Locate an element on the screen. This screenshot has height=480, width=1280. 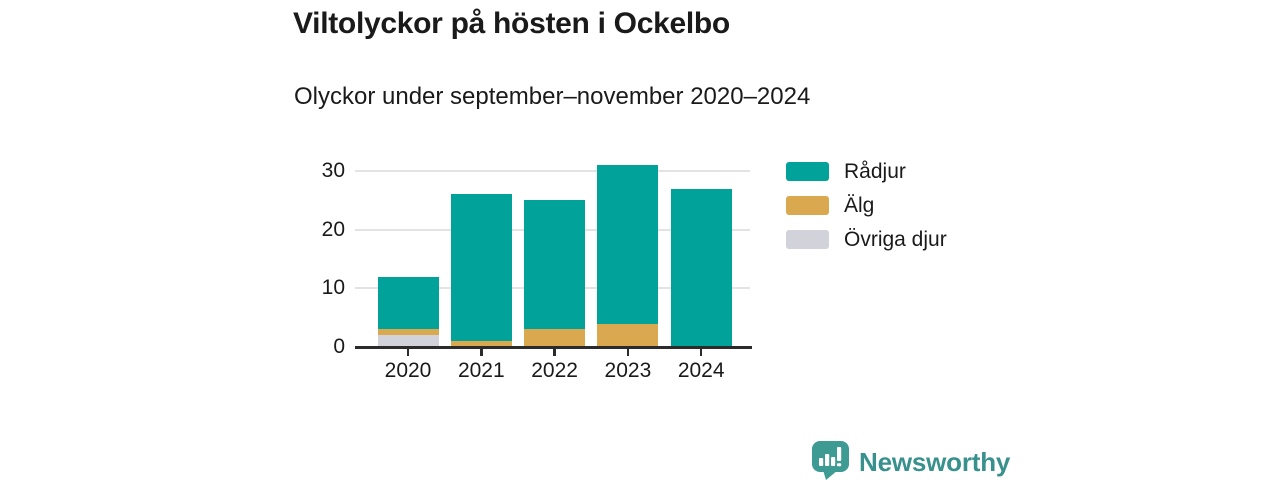
chart-title: Viltolyckor på hösten i Ockelbo is located at coordinates (511, 23).